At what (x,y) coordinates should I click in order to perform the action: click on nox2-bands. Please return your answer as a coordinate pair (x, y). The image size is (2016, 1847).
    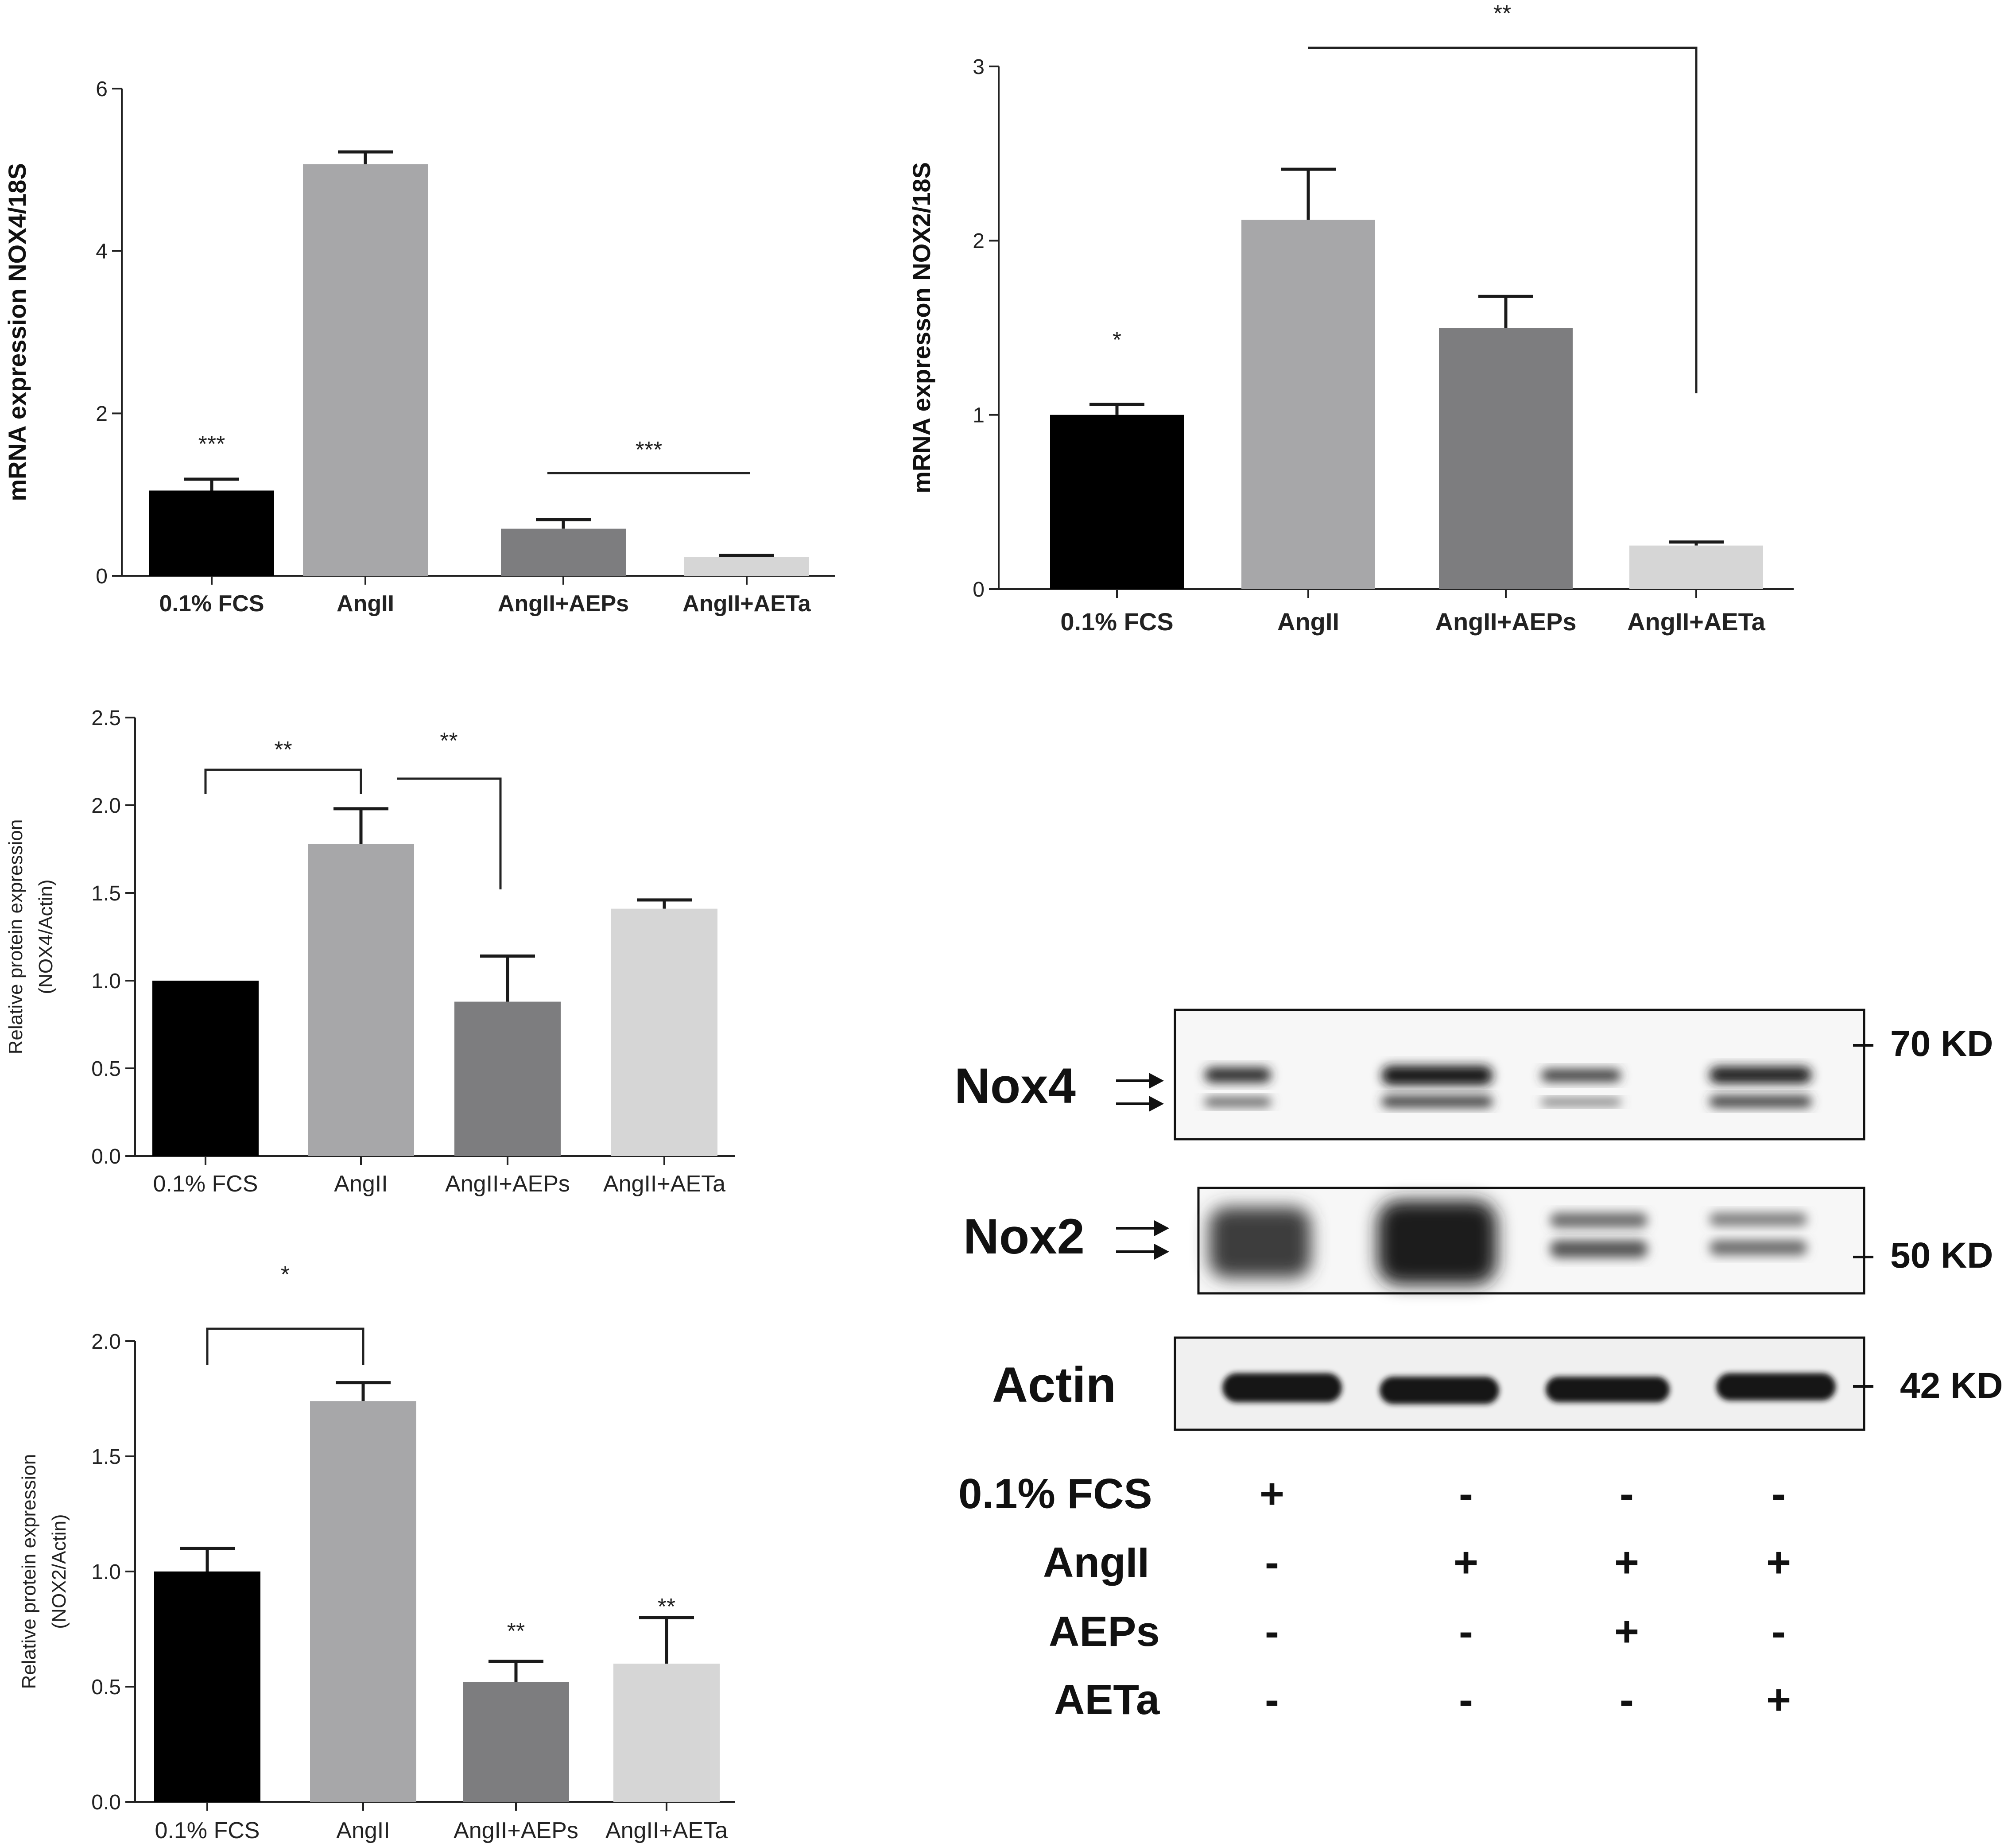
    Looking at the image, I should click on (1508, 1242).